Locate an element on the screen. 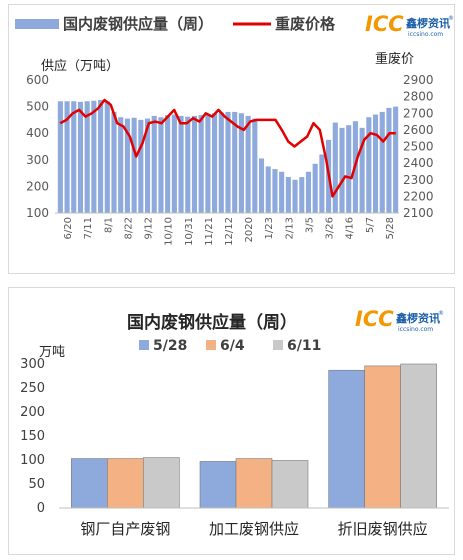 This screenshot has height=560, width=463. y-right-tick-label: 2300 is located at coordinates (418, 180).